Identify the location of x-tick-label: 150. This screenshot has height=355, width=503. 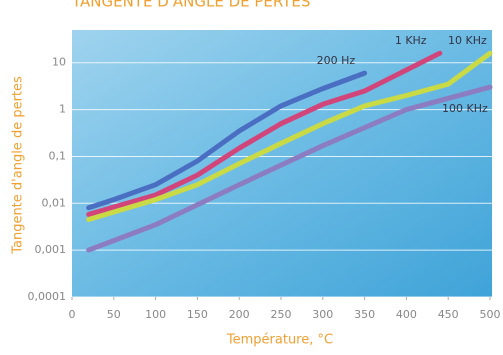
(197, 314).